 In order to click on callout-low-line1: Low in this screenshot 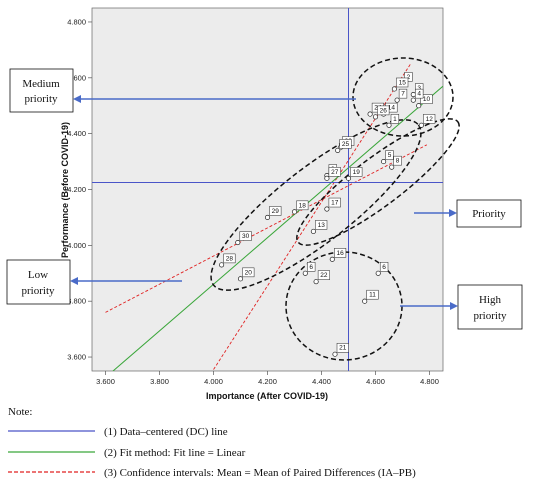, I will do `click(38, 275)`.